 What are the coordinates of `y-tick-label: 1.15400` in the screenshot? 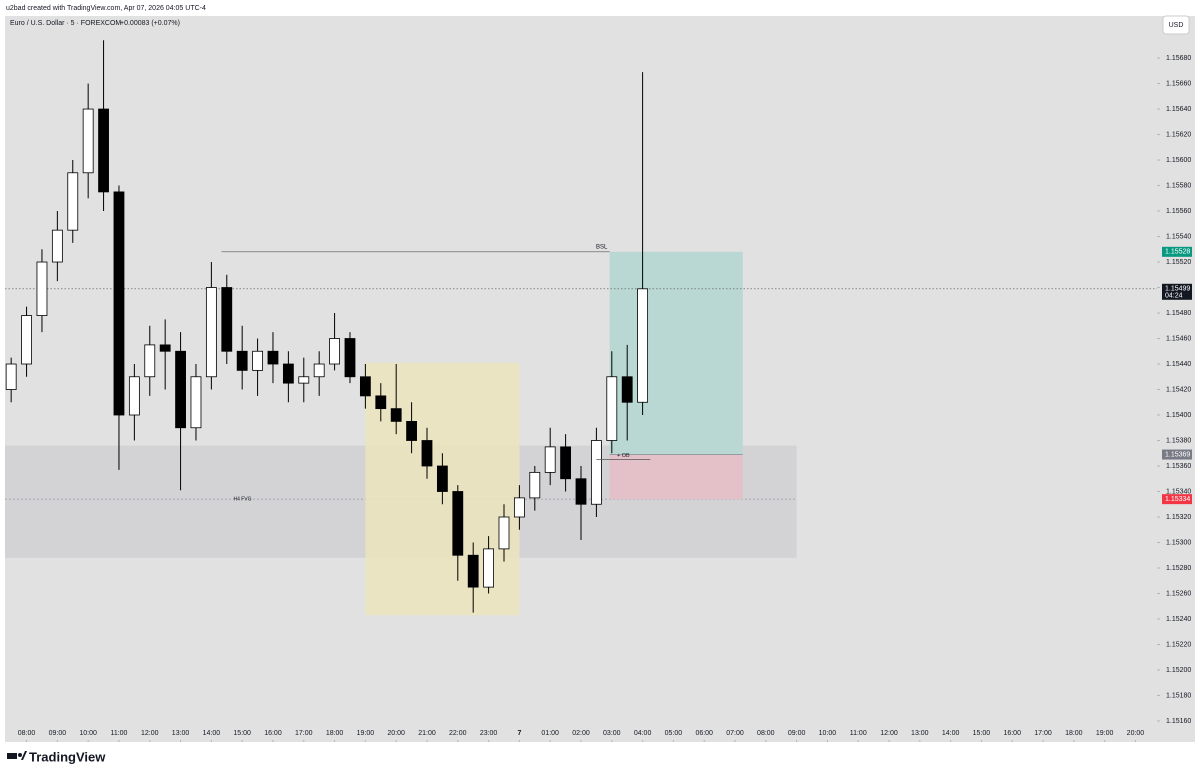 It's located at (1178, 415).